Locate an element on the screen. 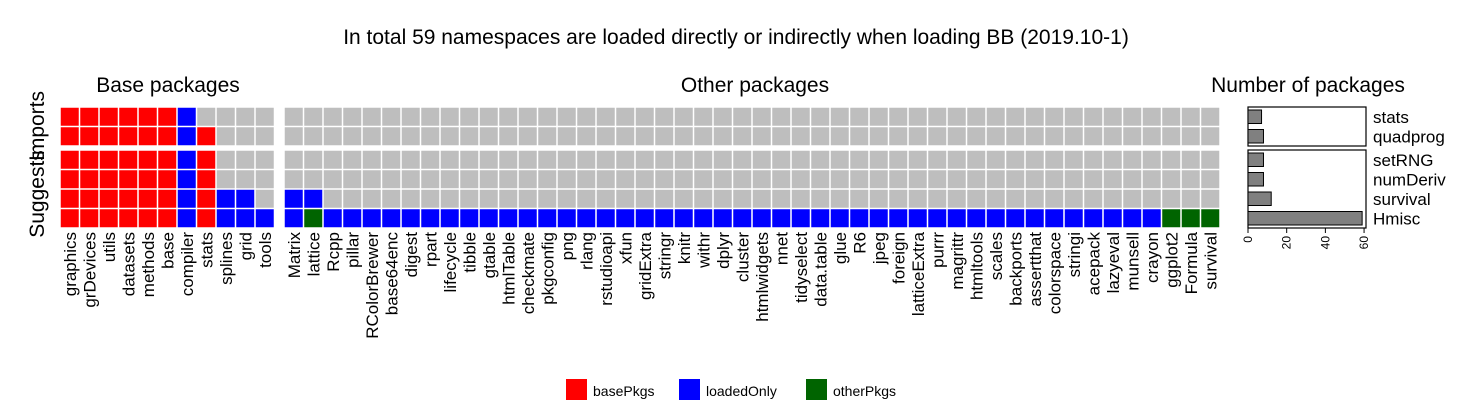  column-label: rstudioapi is located at coordinates (606, 269).